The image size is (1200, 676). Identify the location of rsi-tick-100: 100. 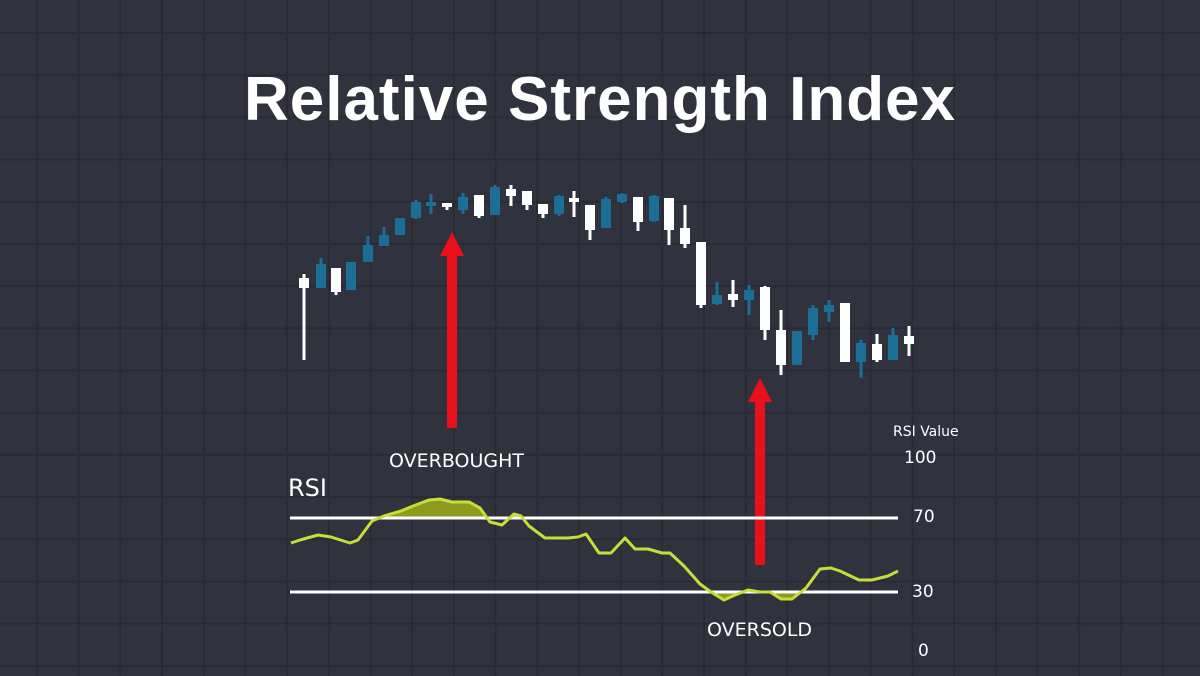
(920, 458).